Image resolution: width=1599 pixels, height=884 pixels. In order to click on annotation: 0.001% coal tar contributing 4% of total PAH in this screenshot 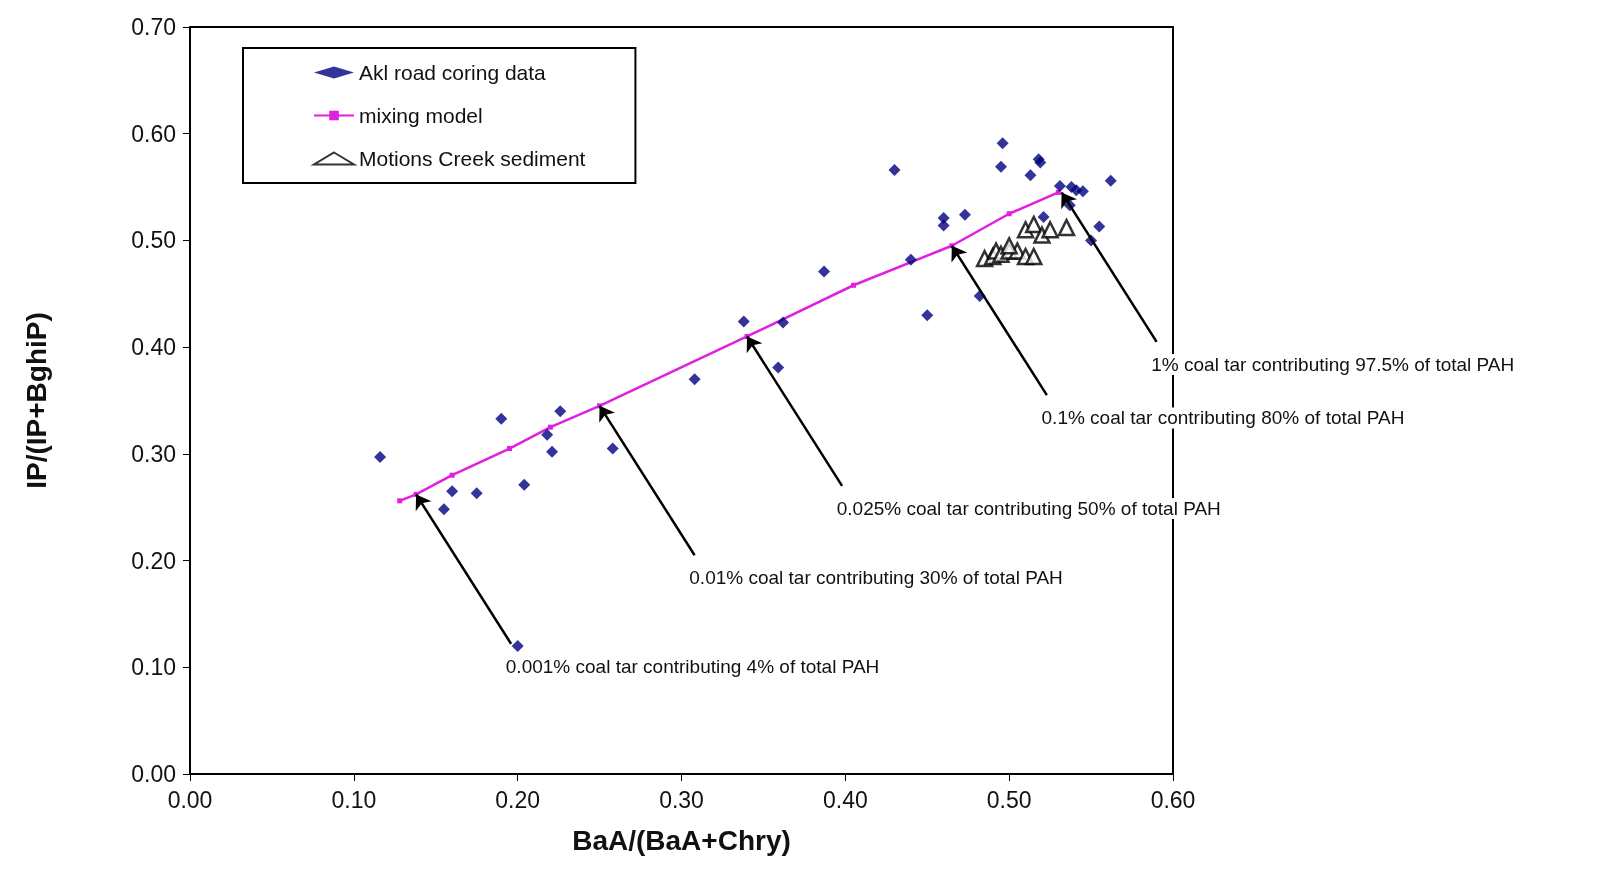, I will do `click(692, 667)`.